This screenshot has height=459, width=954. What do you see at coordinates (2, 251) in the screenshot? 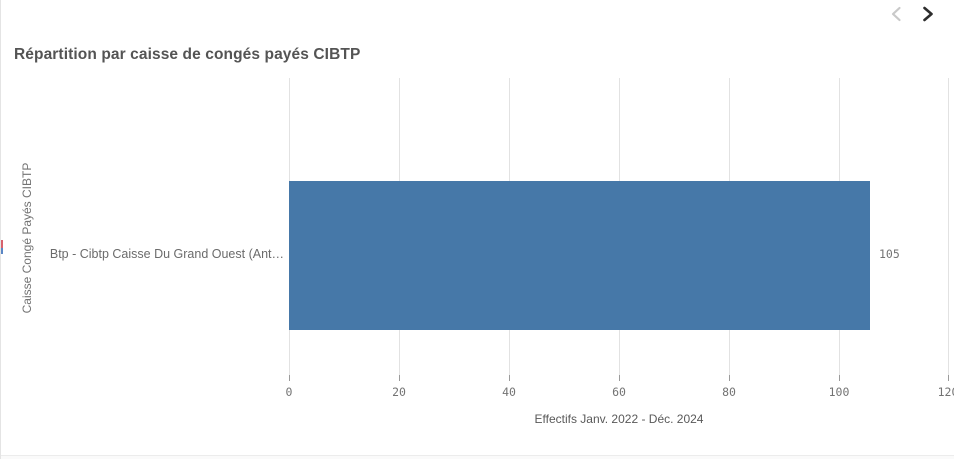
I see `indicator-blue-segment` at bounding box center [2, 251].